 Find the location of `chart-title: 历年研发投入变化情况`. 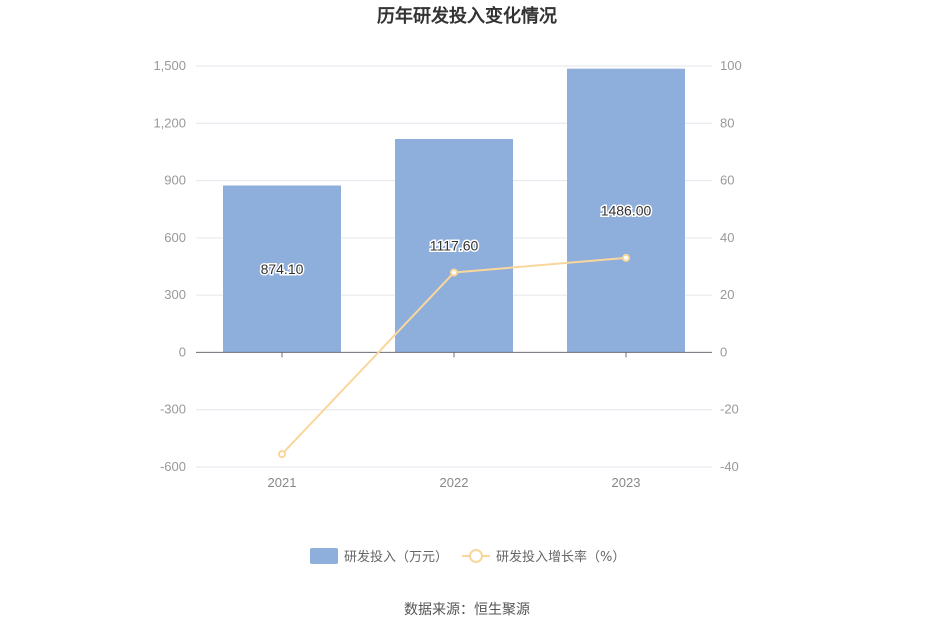

chart-title: 历年研发投入变化情况 is located at coordinates (467, 16).